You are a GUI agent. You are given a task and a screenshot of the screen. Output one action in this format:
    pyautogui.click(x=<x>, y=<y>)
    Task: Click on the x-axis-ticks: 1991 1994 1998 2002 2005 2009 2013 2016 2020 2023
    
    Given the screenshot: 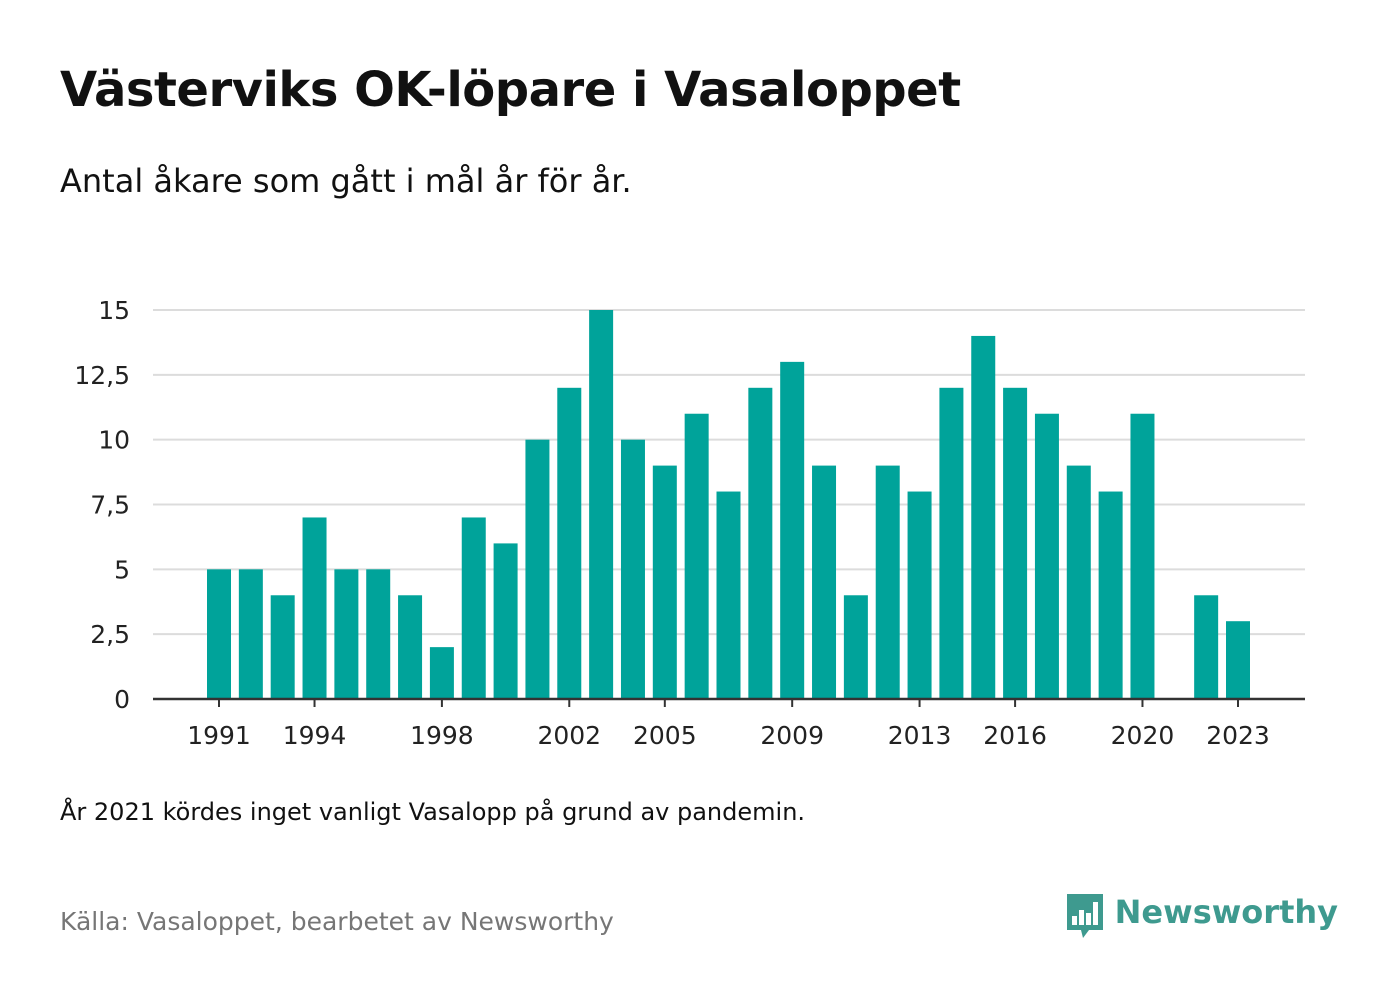 What is the action you would take?
    pyautogui.click(x=728, y=724)
    